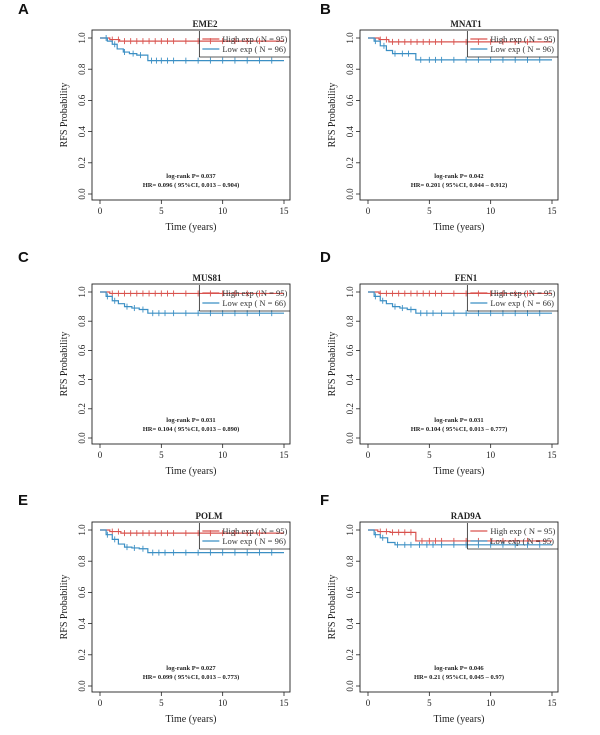 The image size is (600, 735). I want to click on hazard-ratio: HR= 0.104 ( 95%CI, 0.013 – 0.890), so click(191, 429).